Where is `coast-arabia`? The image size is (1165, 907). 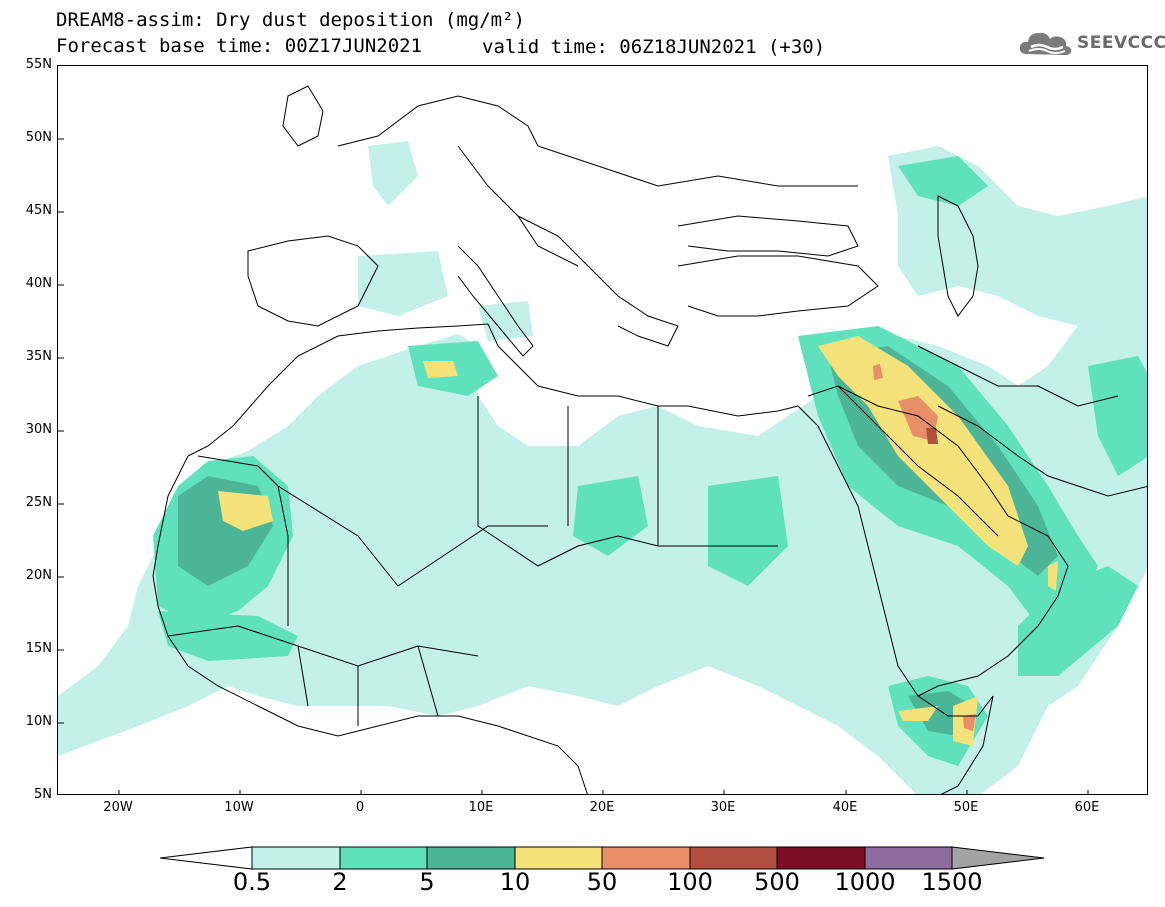
coast-arabia is located at coordinates (938, 541).